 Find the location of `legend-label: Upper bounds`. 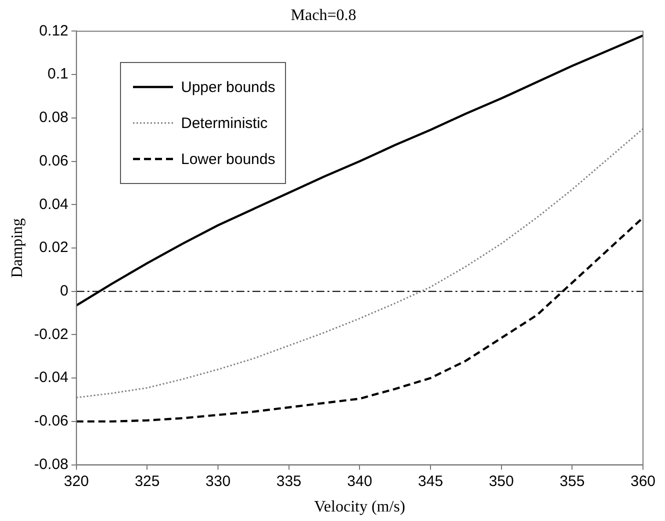

legend-label: Upper bounds is located at coordinates (228, 87).